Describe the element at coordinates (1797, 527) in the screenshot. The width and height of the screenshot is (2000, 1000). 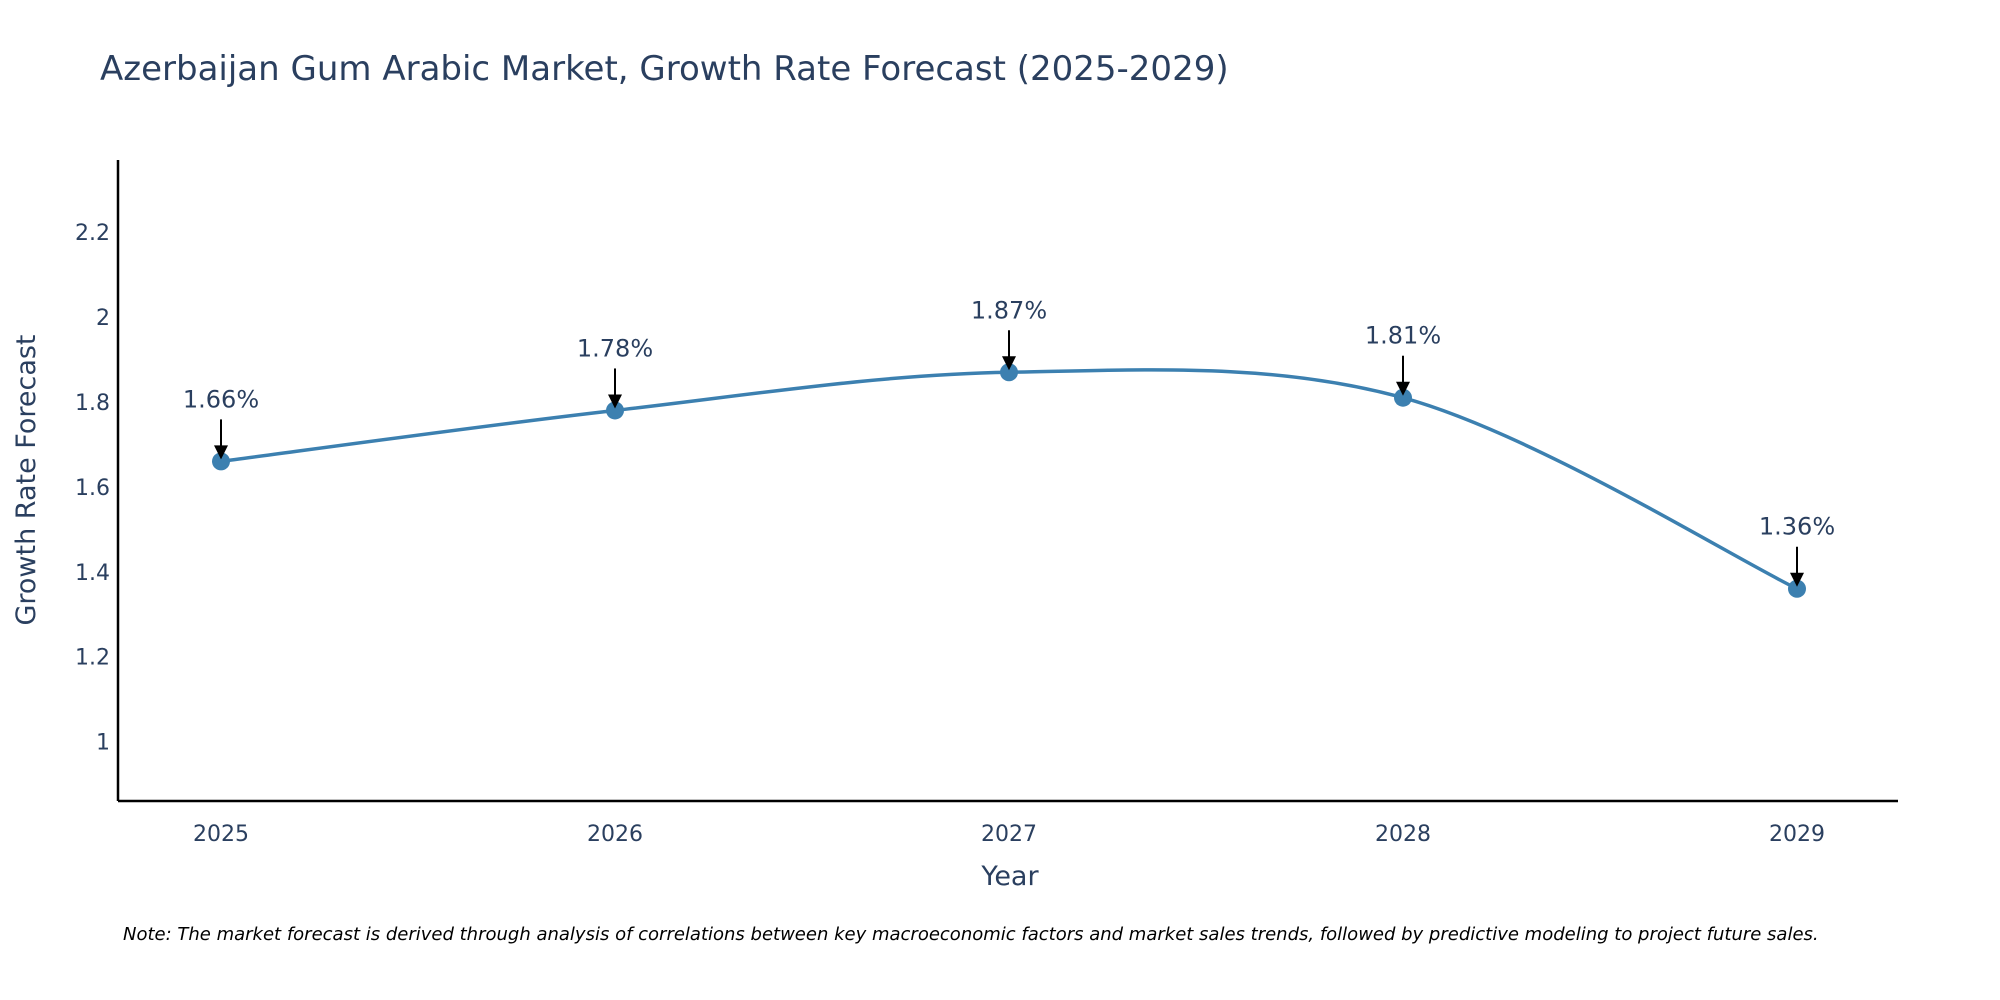
I see `data-label: 1.36%` at that location.